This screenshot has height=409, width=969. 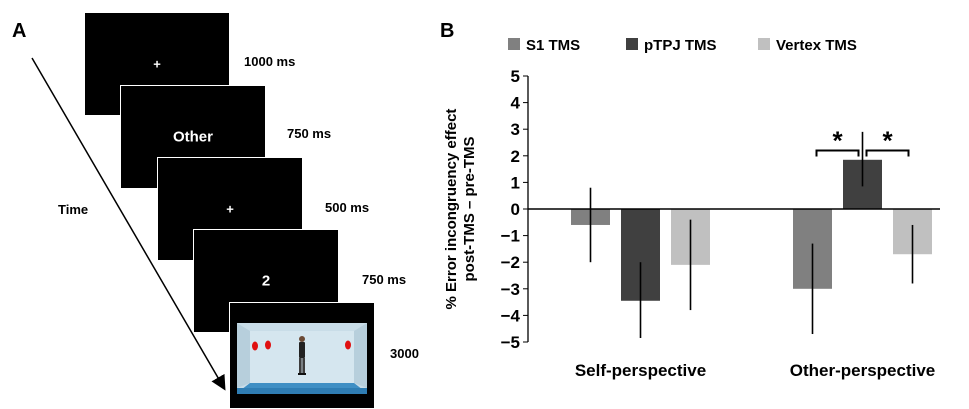 I want to click on duration-label-1: 1000 ms, so click(x=270, y=61).